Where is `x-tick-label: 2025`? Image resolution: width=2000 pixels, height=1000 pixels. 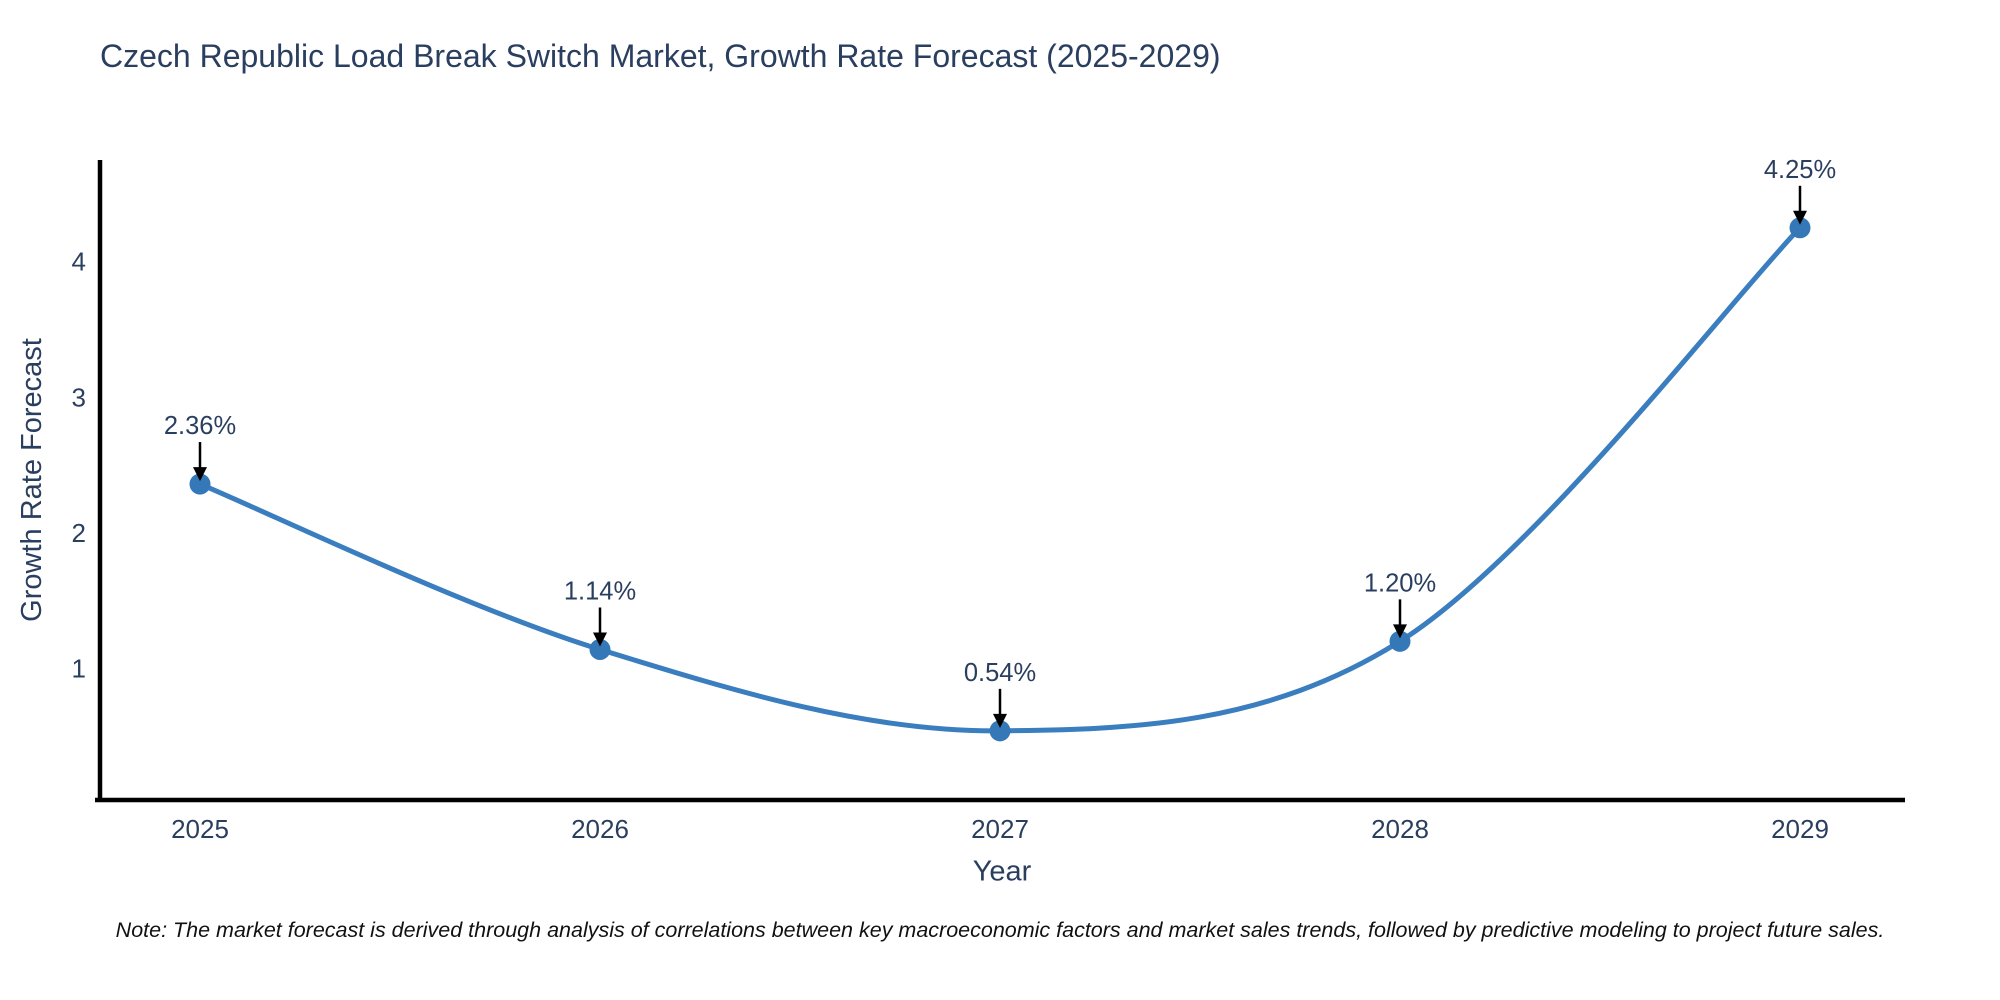
x-tick-label: 2025 is located at coordinates (200, 829).